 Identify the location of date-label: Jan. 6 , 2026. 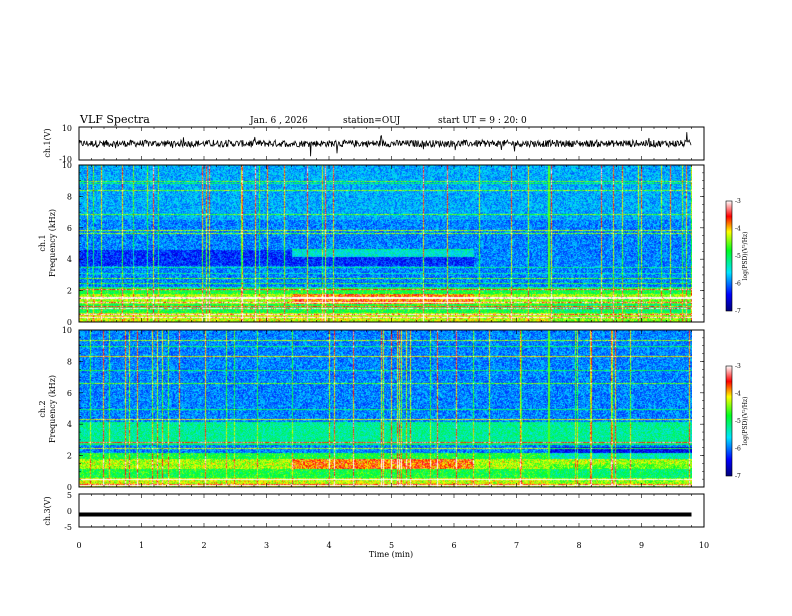
(278, 121).